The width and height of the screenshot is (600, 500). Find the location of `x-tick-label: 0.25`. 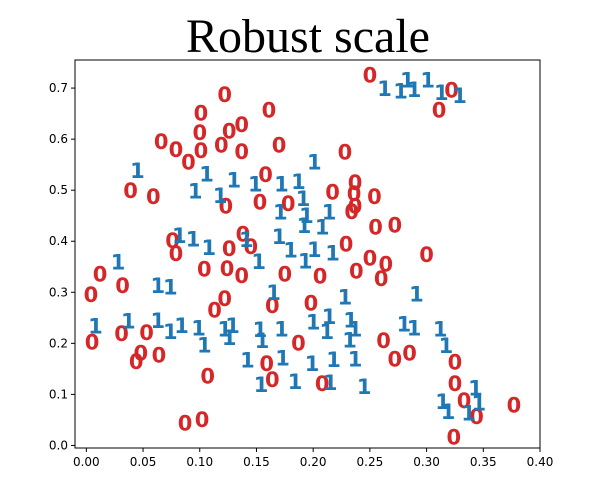

x-tick-label: 0.25 is located at coordinates (370, 462).